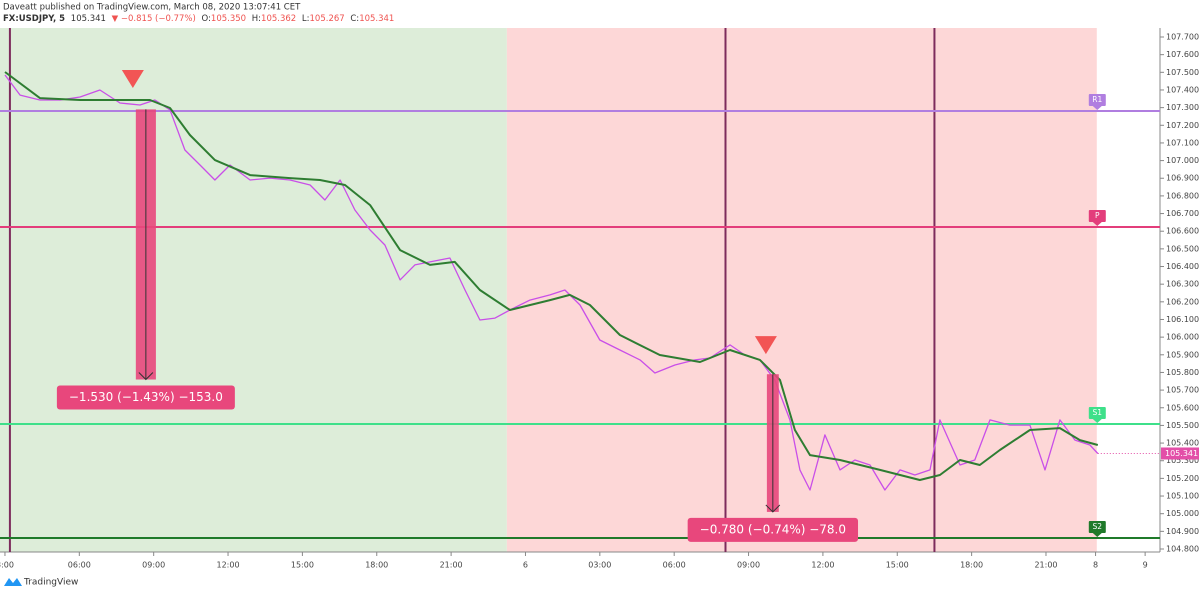  Describe the element at coordinates (1182, 160) in the screenshot. I see `y-tick-label: 107.000` at that location.